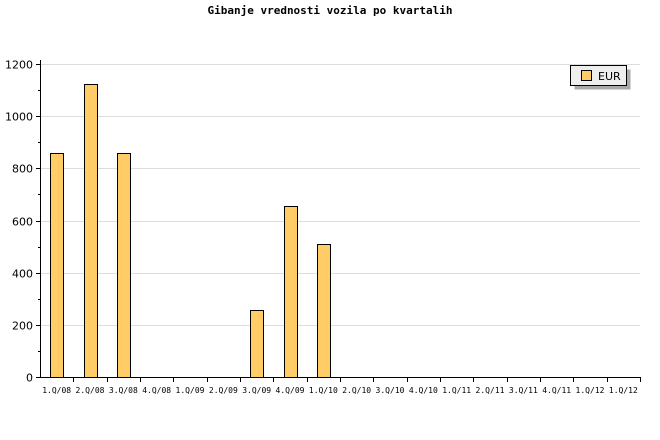 This screenshot has width=660, height=440. Describe the element at coordinates (456, 390) in the screenshot. I see `x-tick-label: 1.Q/11` at that location.